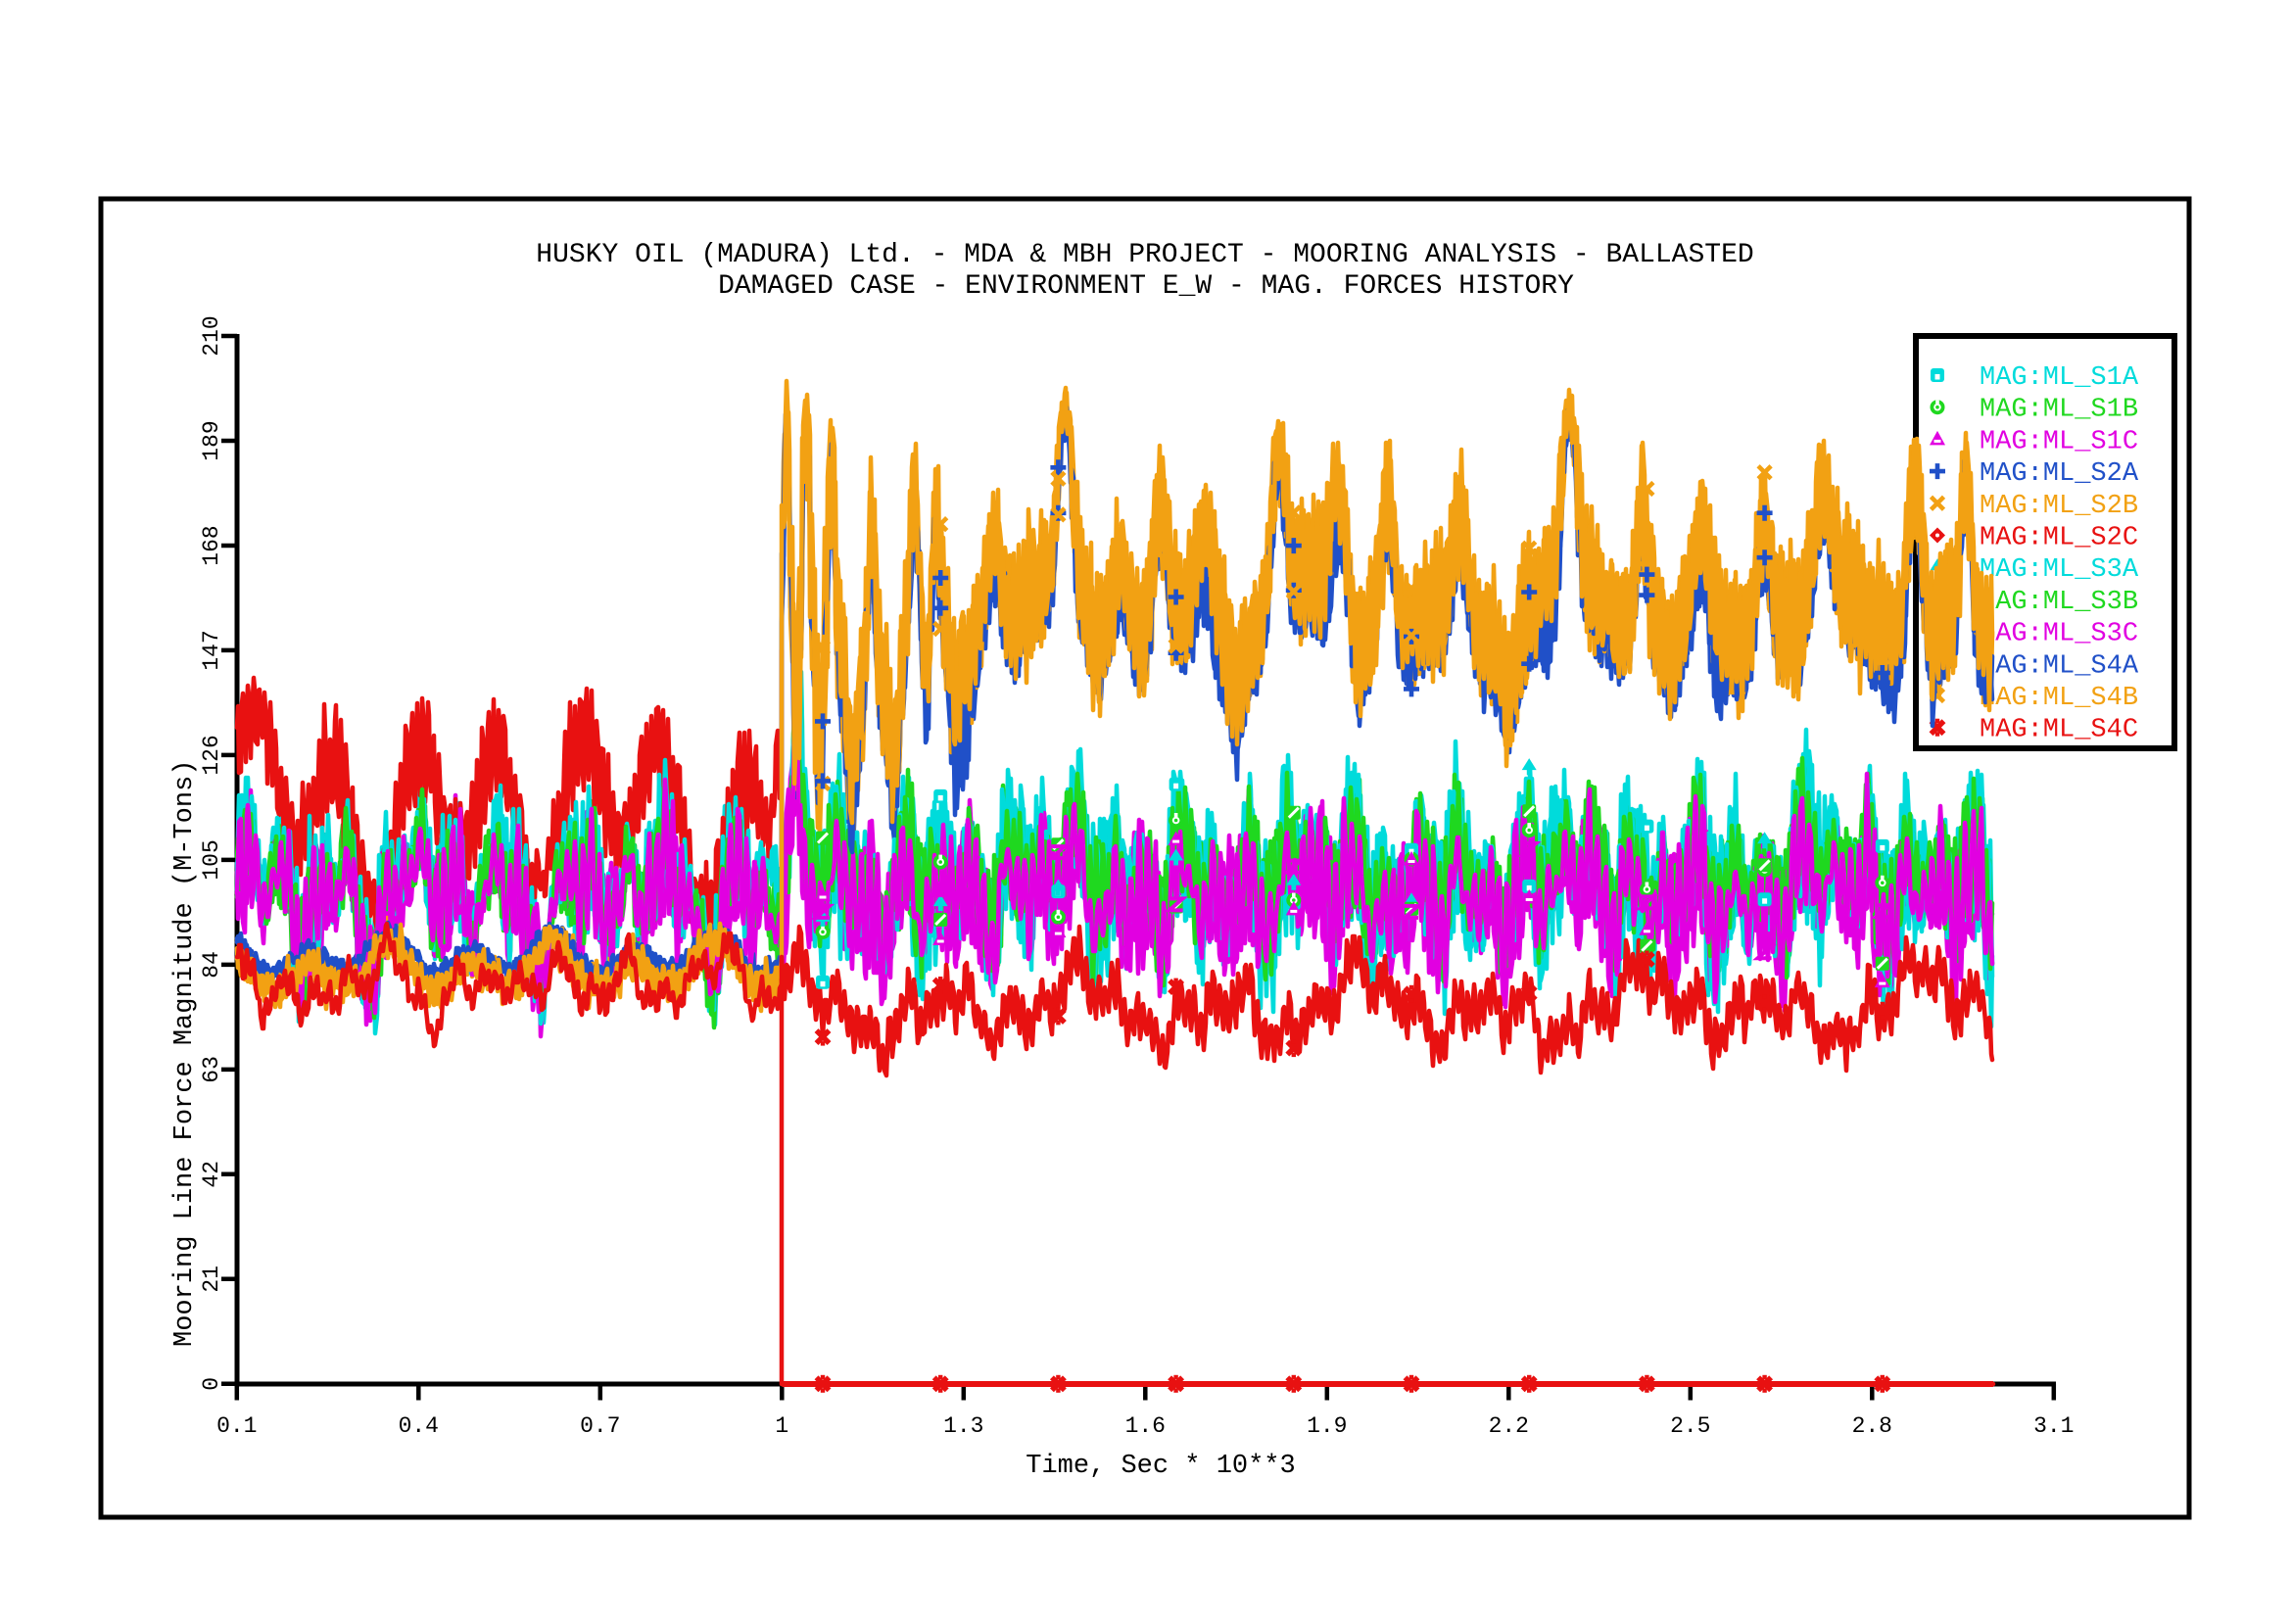 The image size is (2291, 1624). I want to click on svg-text: 189, so click(211, 440).